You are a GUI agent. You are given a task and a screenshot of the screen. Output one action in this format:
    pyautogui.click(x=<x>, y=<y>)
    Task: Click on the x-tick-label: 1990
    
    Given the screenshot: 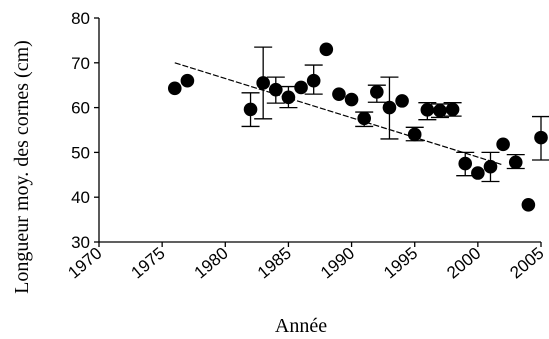 What is the action you would take?
    pyautogui.click(x=337, y=263)
    